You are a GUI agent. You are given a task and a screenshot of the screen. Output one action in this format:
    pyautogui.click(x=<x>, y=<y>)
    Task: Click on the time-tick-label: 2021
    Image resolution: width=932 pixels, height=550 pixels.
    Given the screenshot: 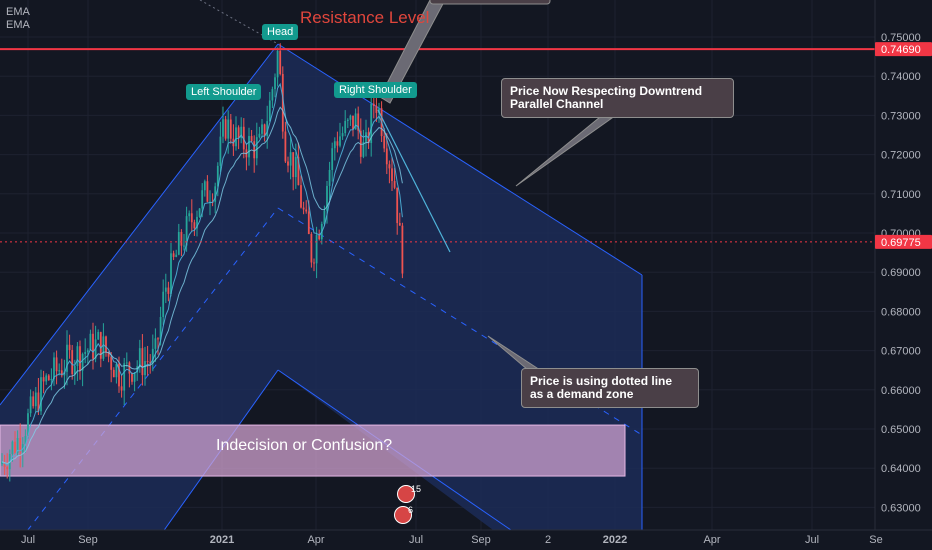 What is the action you would take?
    pyautogui.click(x=222, y=540)
    